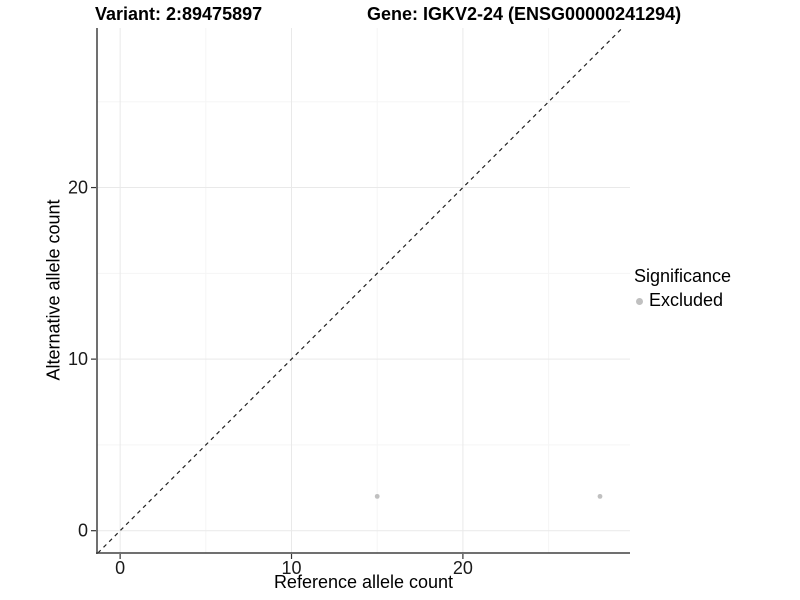 This screenshot has width=800, height=600. What do you see at coordinates (682, 288) in the screenshot?
I see `legend: Significance Excluded` at bounding box center [682, 288].